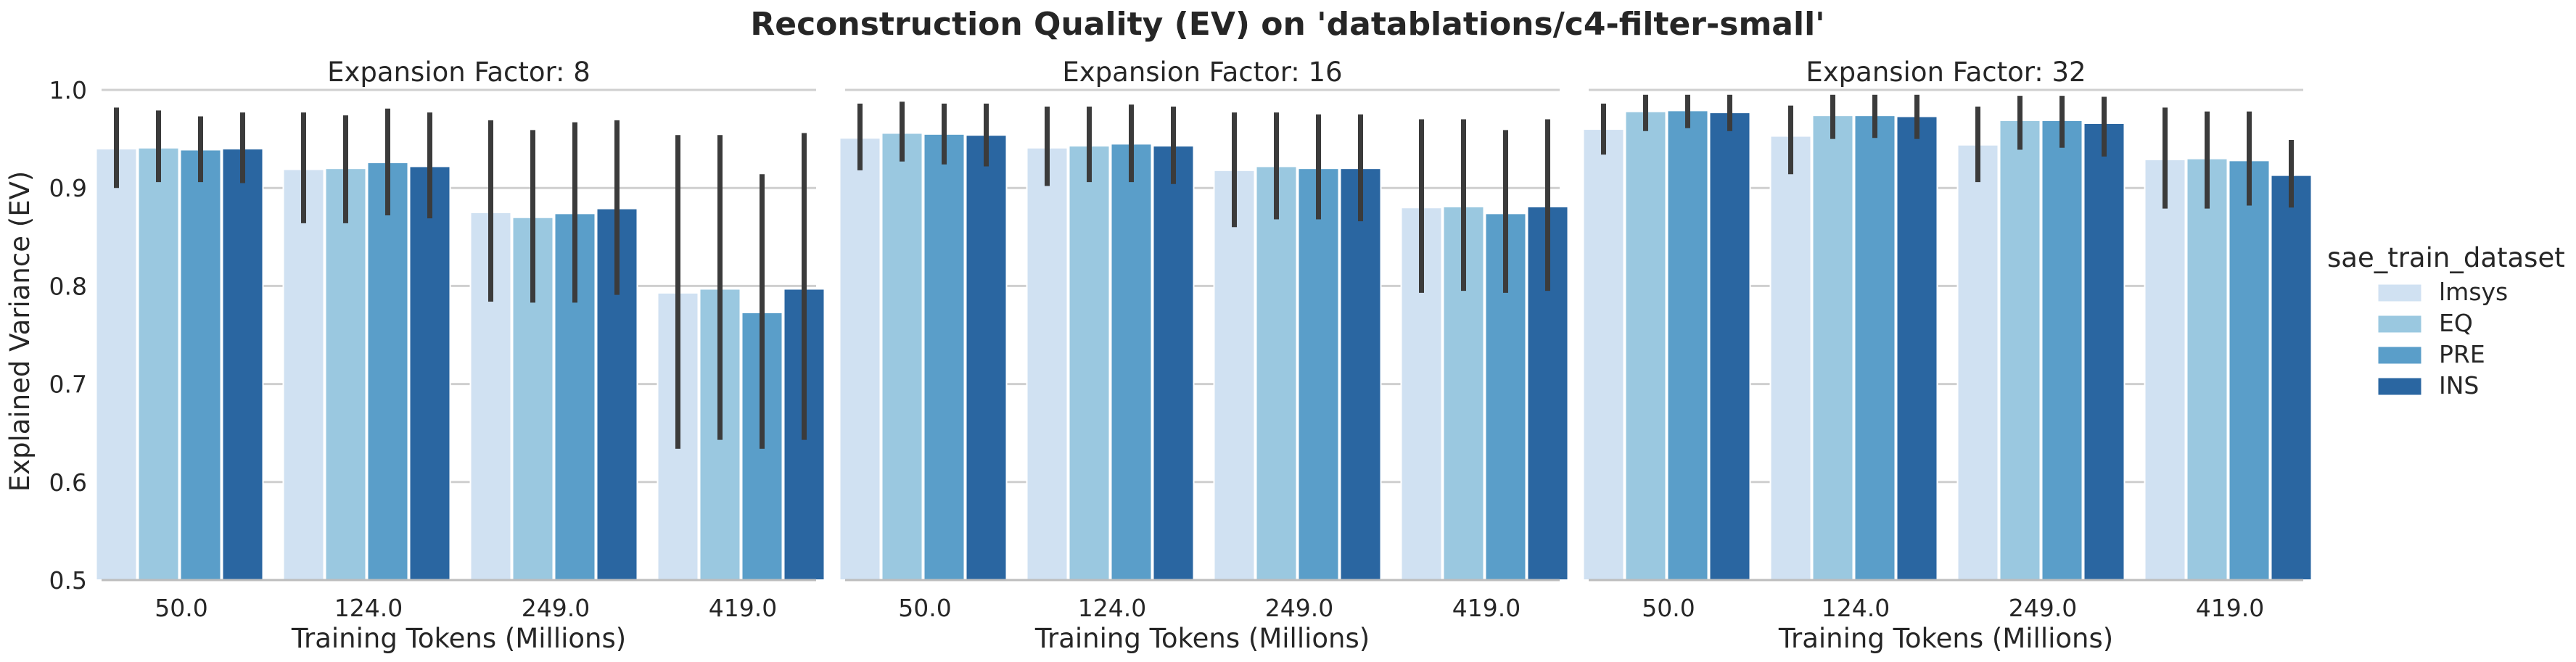 This screenshot has width=2576, height=662. What do you see at coordinates (2456, 323) in the screenshot?
I see `legend-label: EQ` at bounding box center [2456, 323].